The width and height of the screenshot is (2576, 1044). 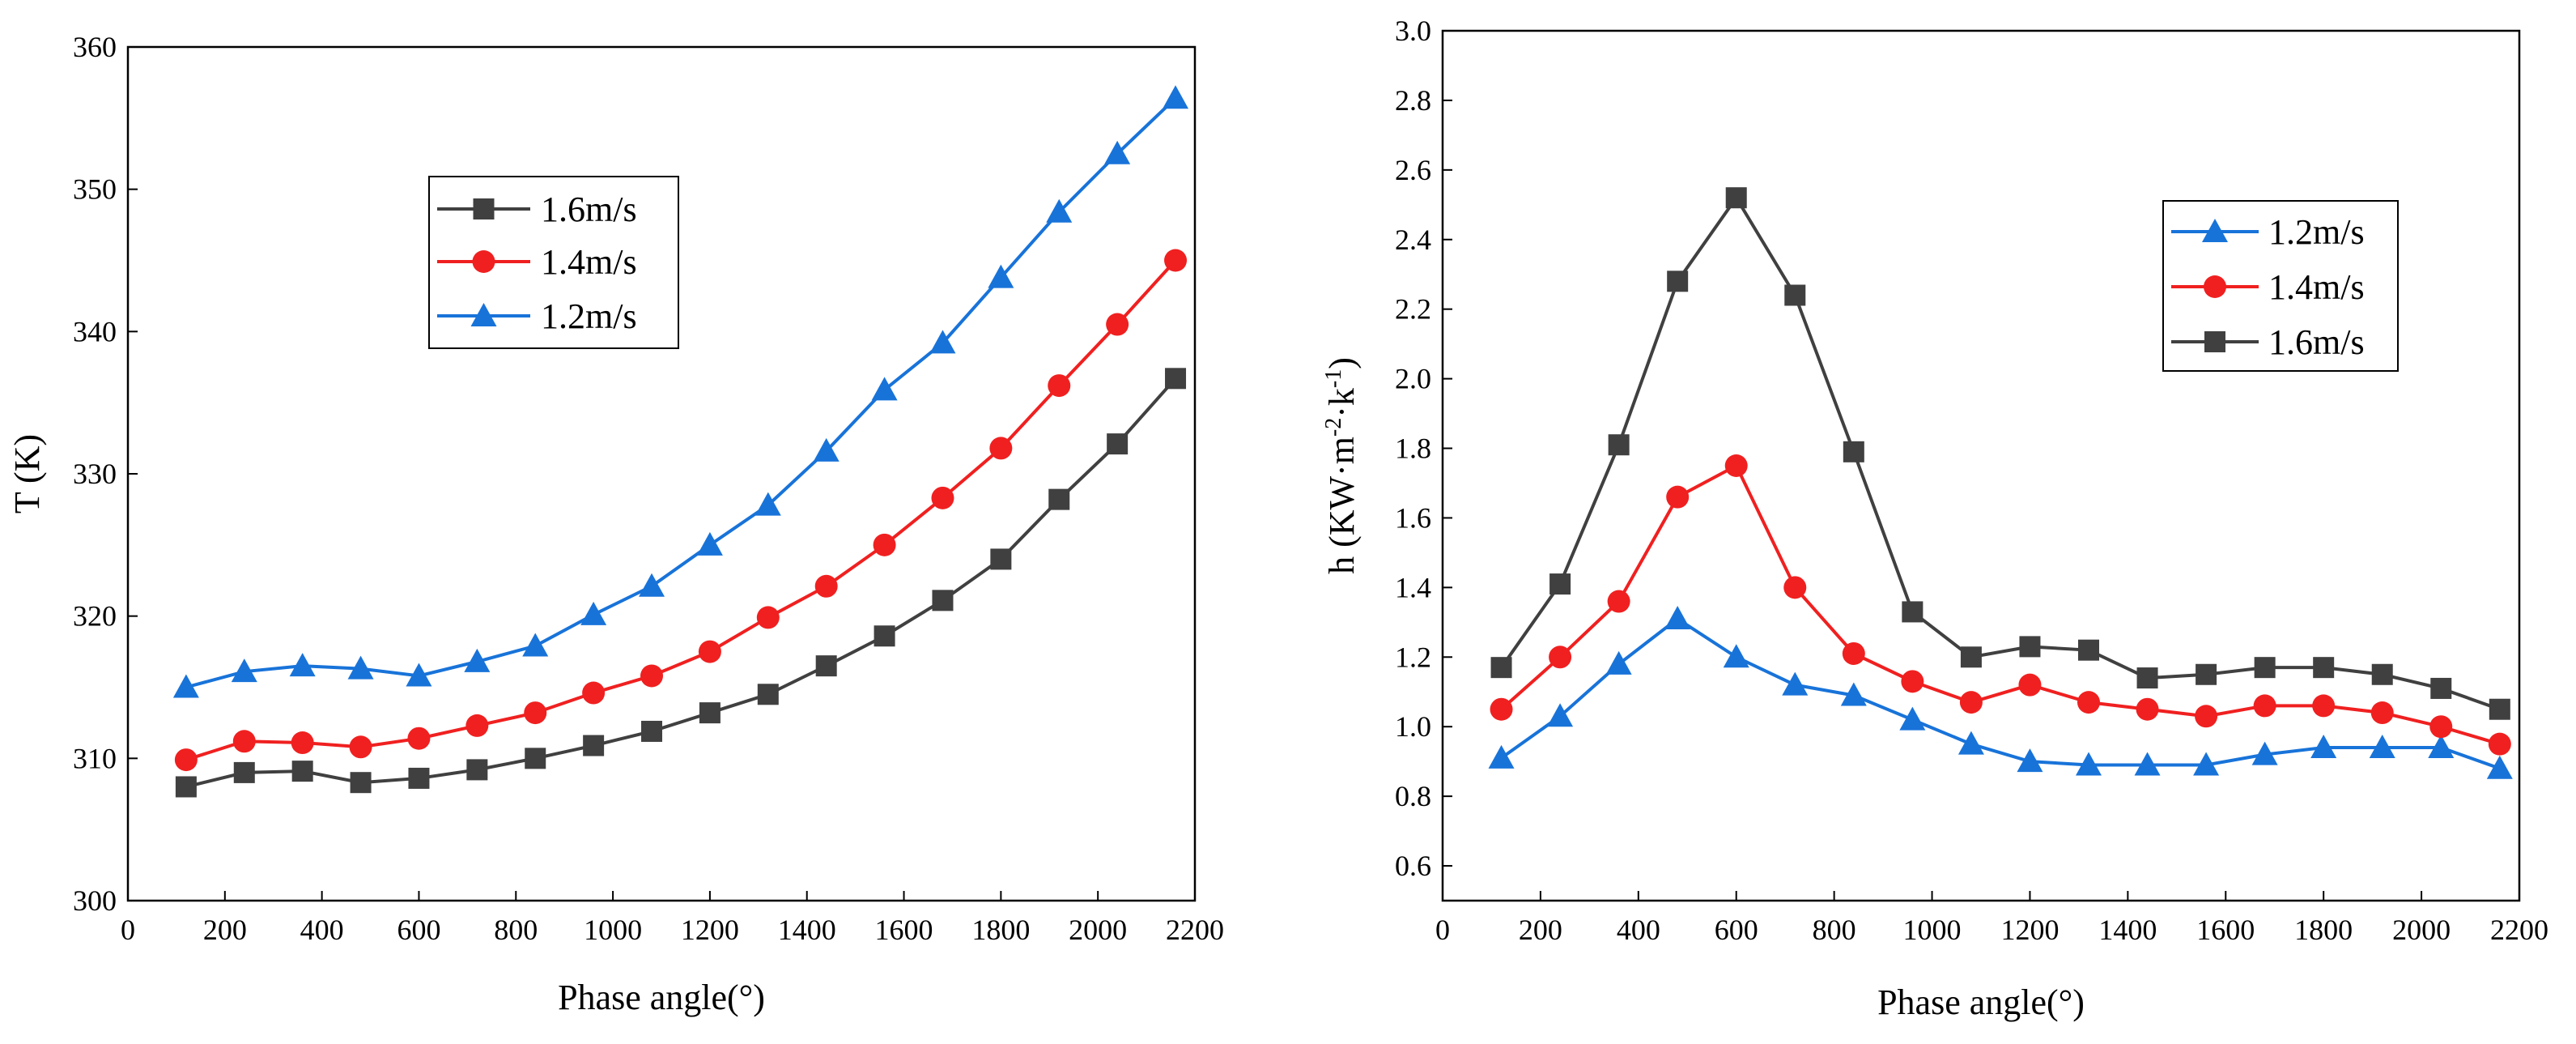 What do you see at coordinates (418, 930) in the screenshot?
I see `left-x-tick-label-600: 600` at bounding box center [418, 930].